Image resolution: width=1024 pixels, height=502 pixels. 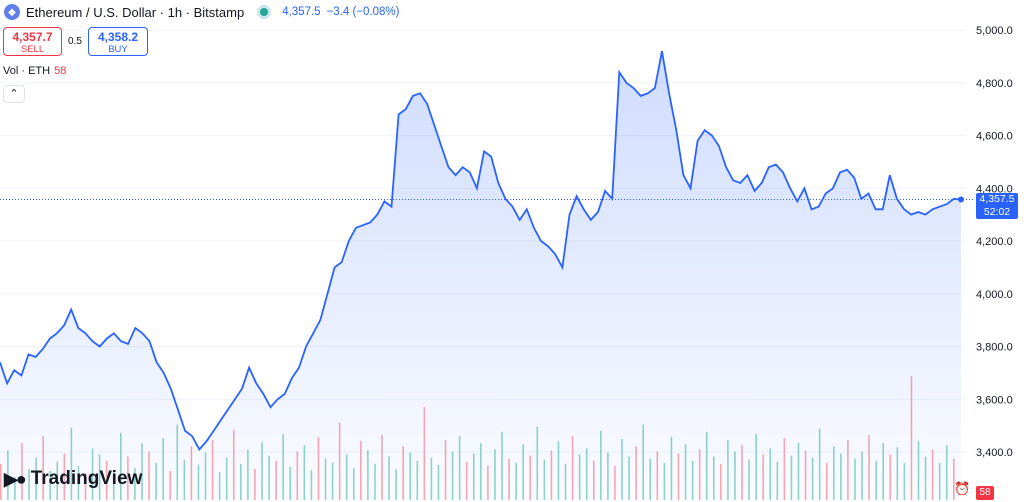 I want to click on ethereum-icon: ◆, so click(x=12, y=12).